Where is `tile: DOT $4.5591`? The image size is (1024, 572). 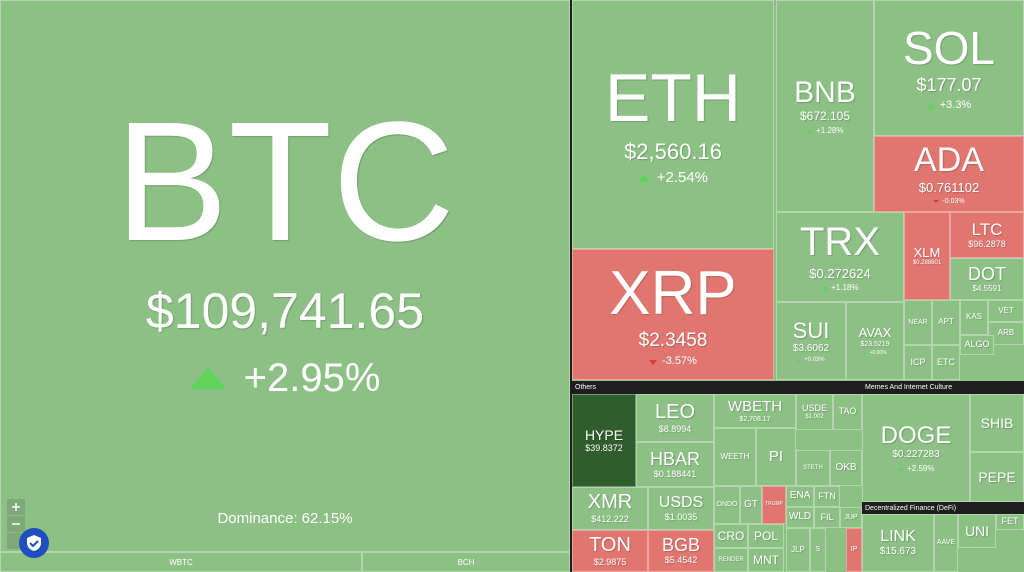 tile: DOT $4.5591 is located at coordinates (987, 279).